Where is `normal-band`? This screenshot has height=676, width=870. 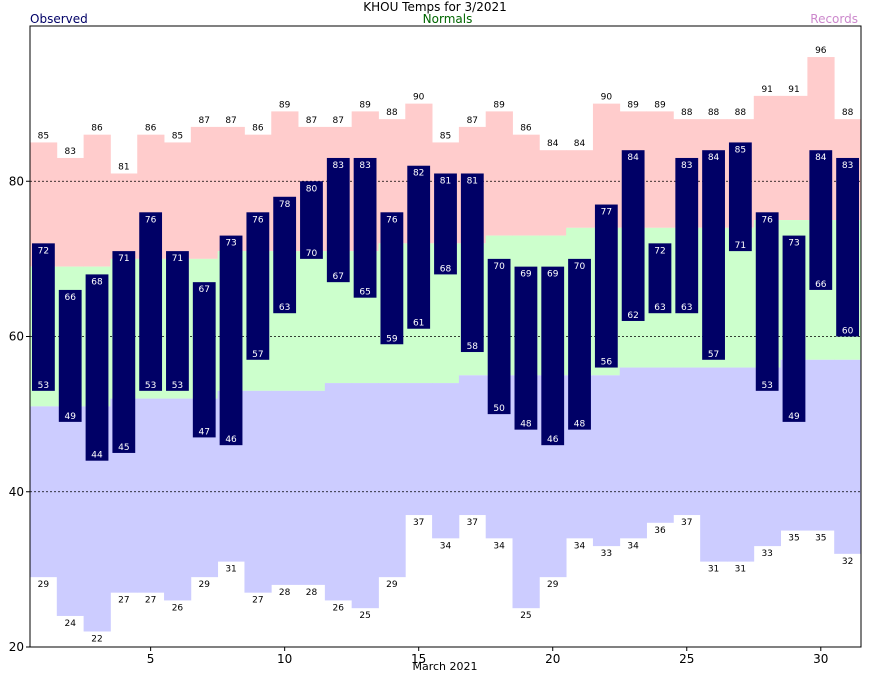
normal-band is located at coordinates (312, 321).